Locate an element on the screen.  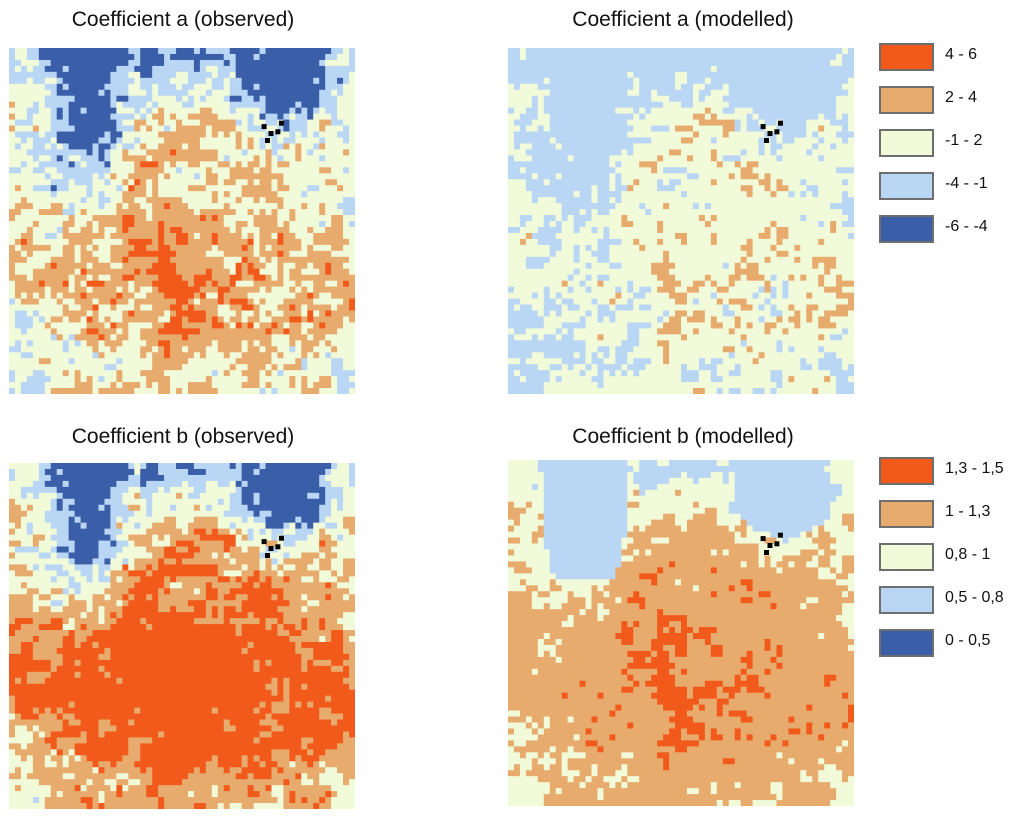
map-a-modelled is located at coordinates (681, 221).